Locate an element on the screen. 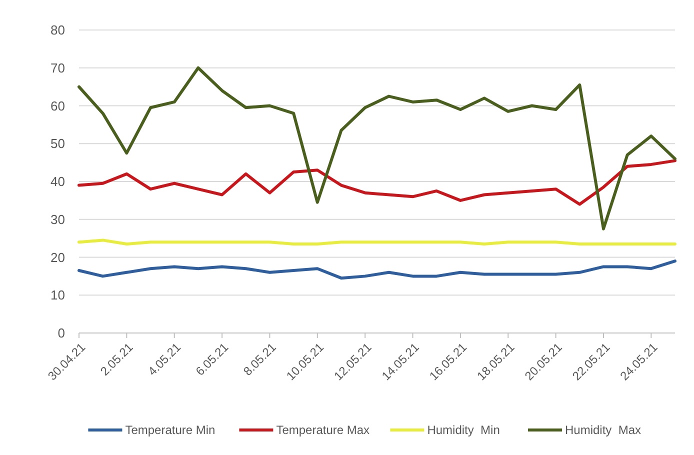  y-tick-label: 70 is located at coordinates (57, 68).